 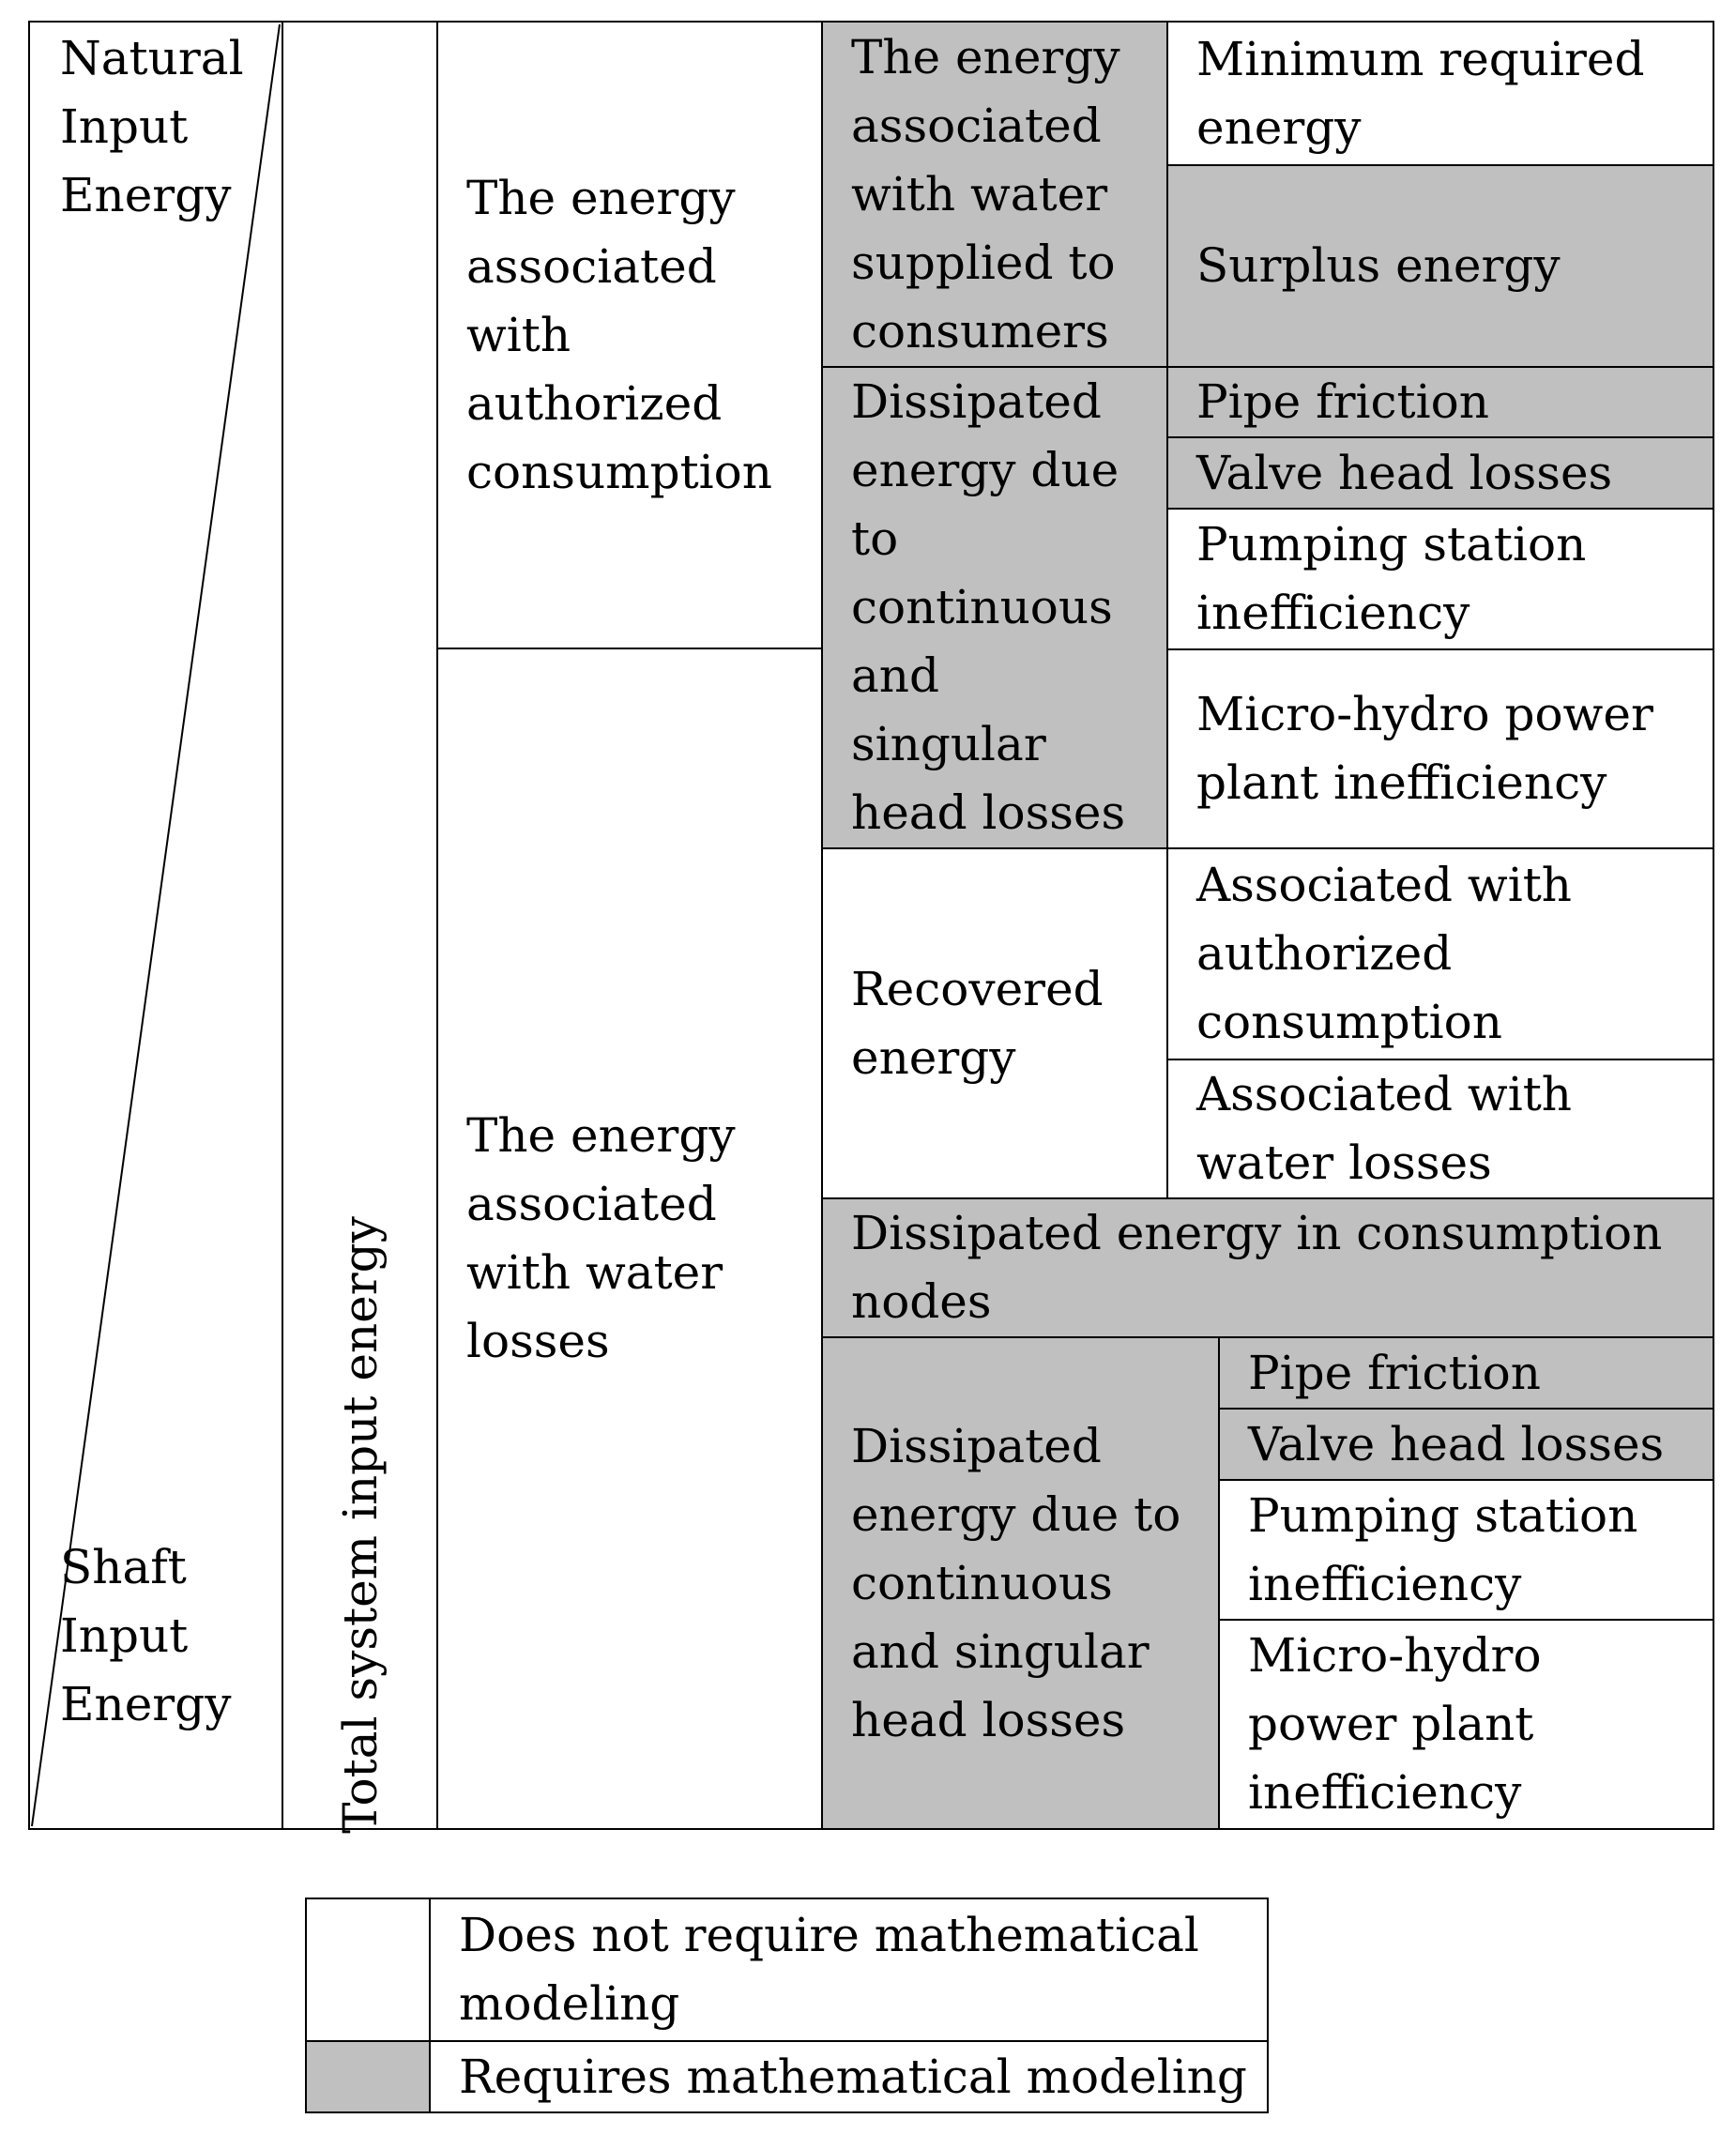 I want to click on total-system-input-energy-label: Total system input energy, so click(x=360, y=1525).